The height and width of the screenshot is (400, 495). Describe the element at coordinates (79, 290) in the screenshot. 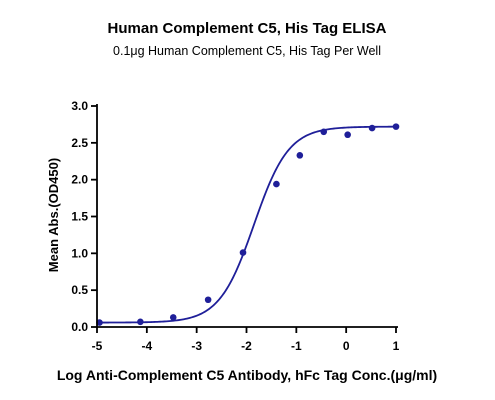

I see `y-tick-label: 0.5` at that location.